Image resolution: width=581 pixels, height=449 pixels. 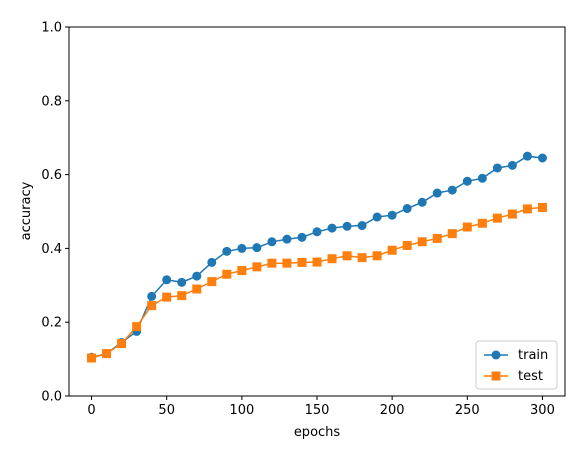 I want to click on legend-train-label: train, so click(x=533, y=355).